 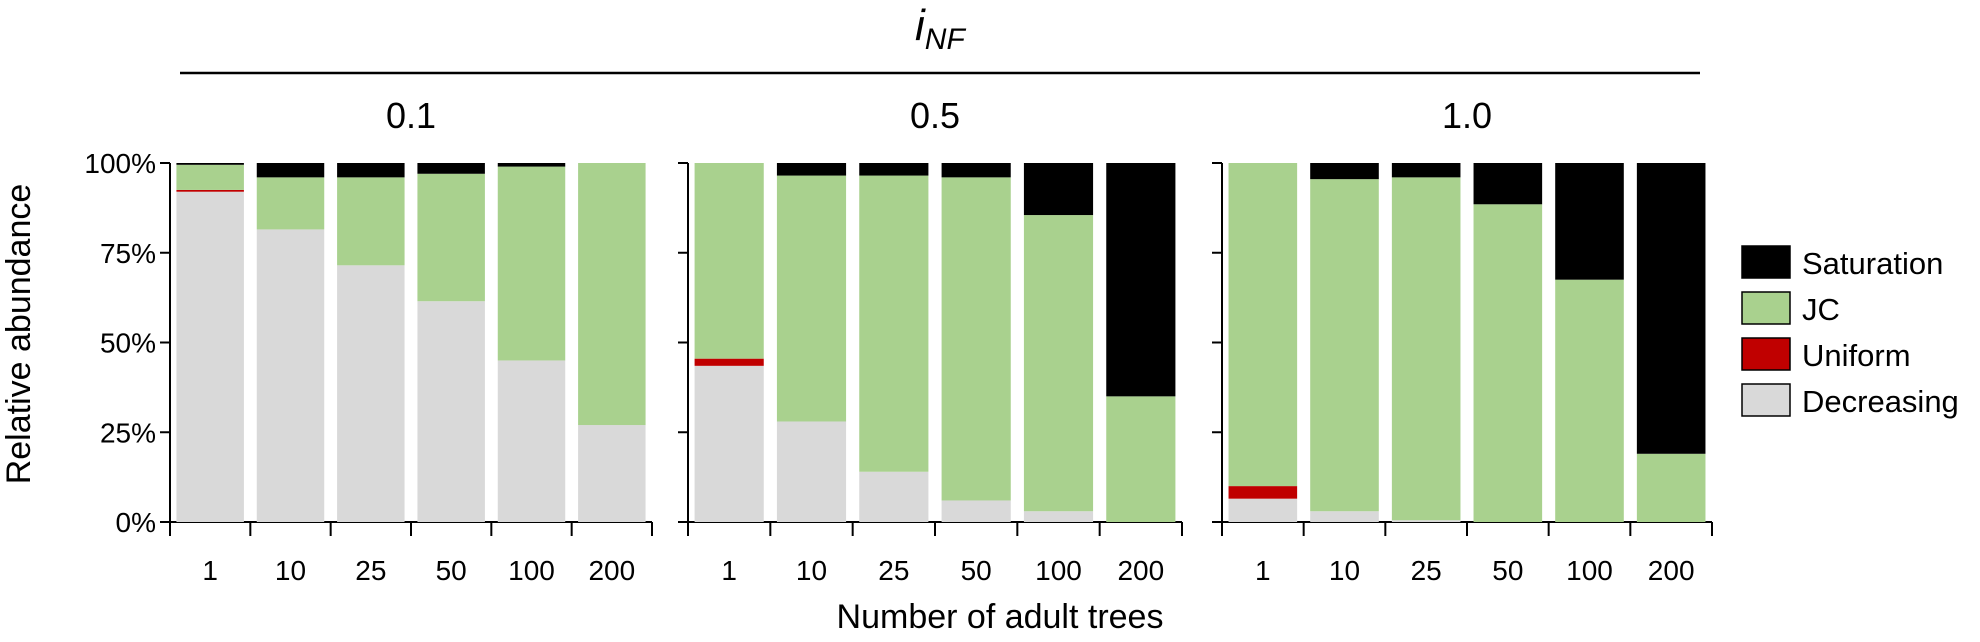 I want to click on legend: Saturation JC Uniform Decreasing, so click(x=1850, y=332).